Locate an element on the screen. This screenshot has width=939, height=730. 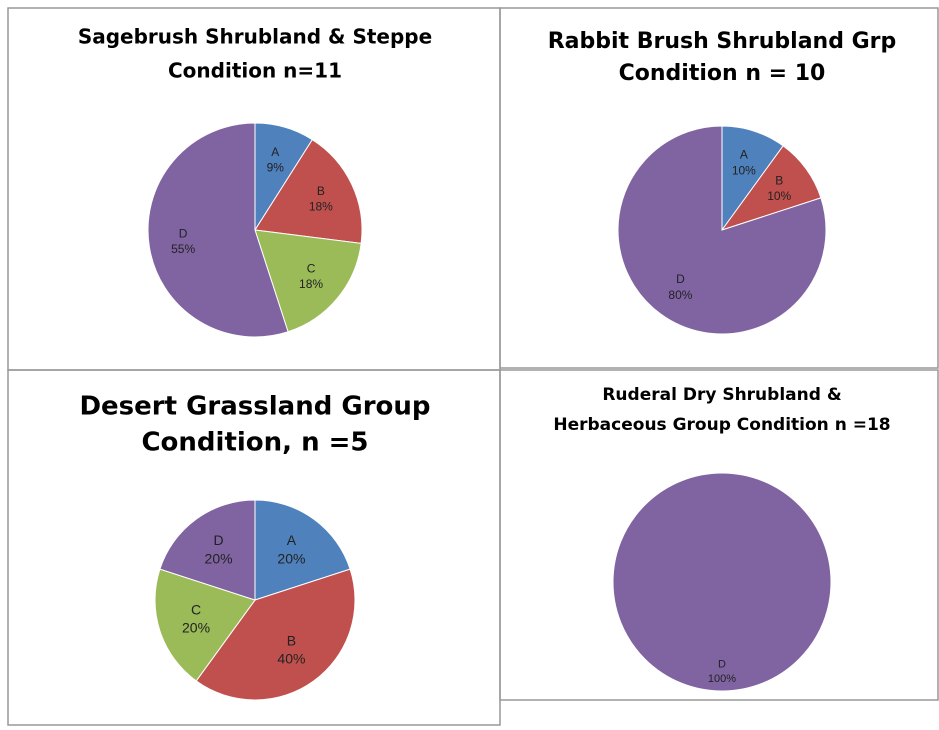
slice-label: 80% is located at coordinates (680, 295).